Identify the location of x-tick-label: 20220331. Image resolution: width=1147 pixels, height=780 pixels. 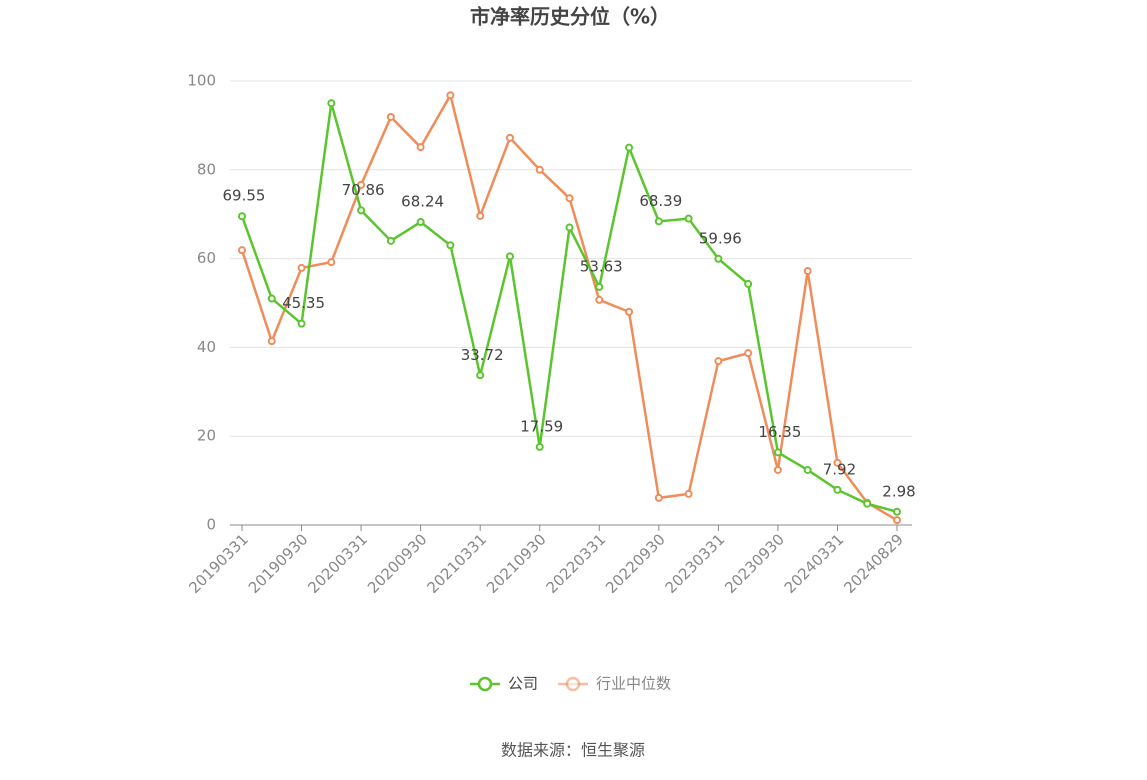
(576, 563).